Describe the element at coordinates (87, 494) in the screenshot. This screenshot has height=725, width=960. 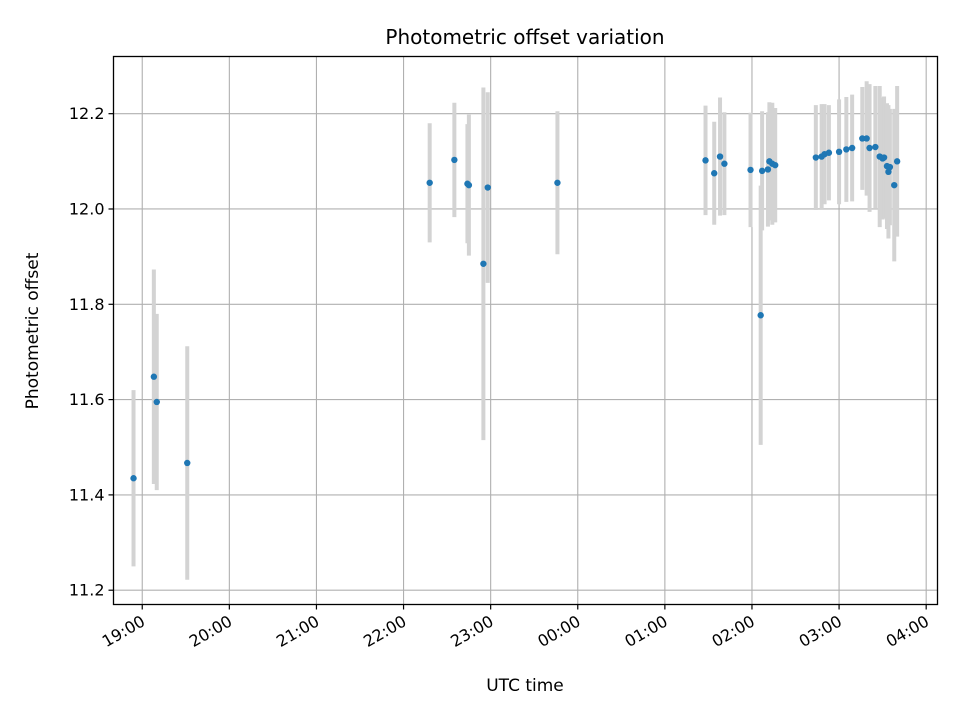
I see `y-tick-label: 11.4` at that location.